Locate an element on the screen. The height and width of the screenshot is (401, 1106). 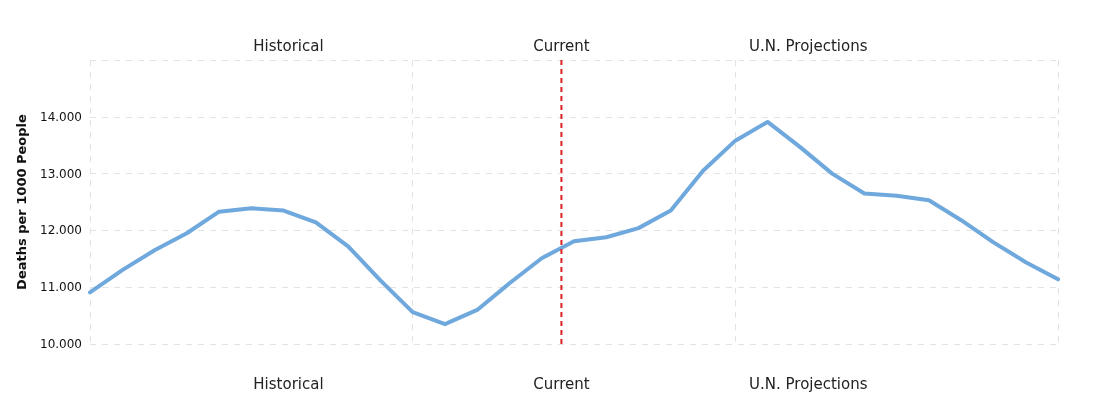
y-axis-title: Deaths per 1000 People is located at coordinates (21, 201).